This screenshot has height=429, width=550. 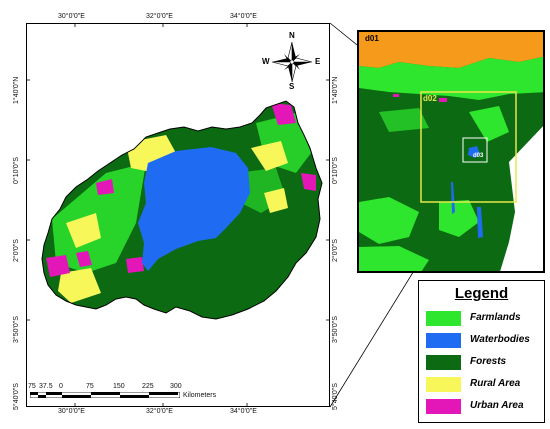 What do you see at coordinates (430, 98) in the screenshot?
I see `domain-label-d02: d02` at bounding box center [430, 98].